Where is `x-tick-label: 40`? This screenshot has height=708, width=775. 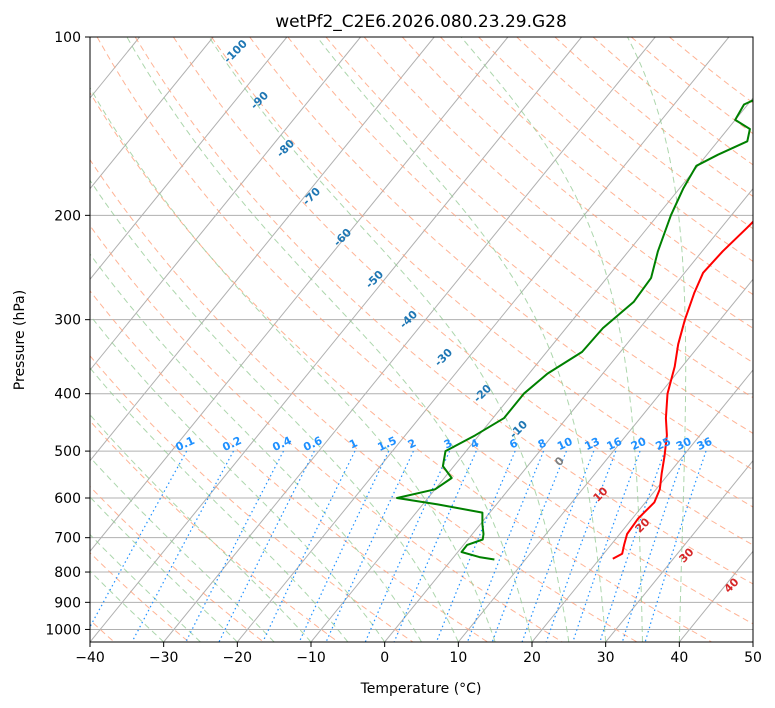 x-tick-label: 40 is located at coordinates (679, 658).